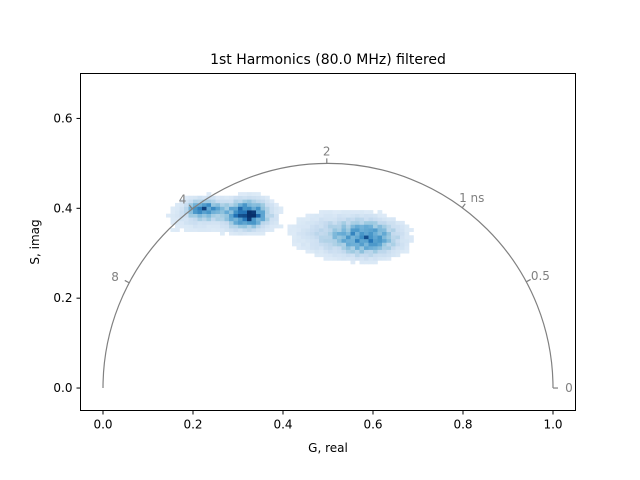 Image resolution: width=640 pixels, height=480 pixels. What do you see at coordinates (35, 241) in the screenshot?
I see `y-axis-title: S, imag` at bounding box center [35, 241].